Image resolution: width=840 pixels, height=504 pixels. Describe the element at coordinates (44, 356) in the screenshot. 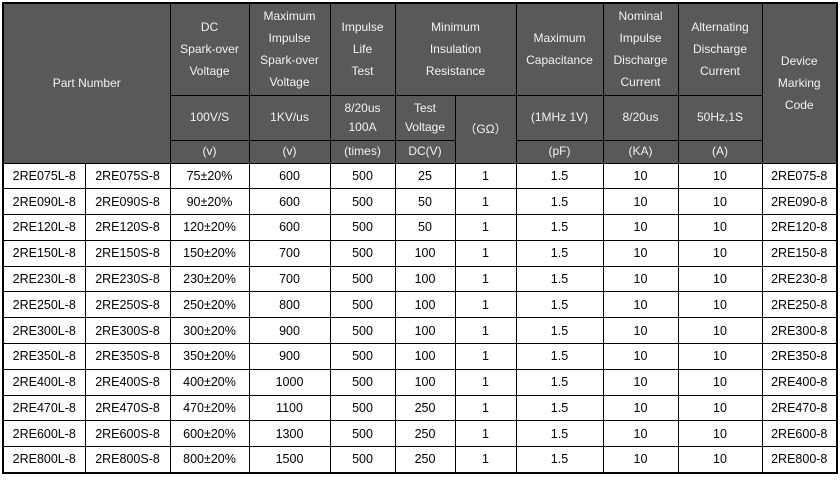

I see `part-number-l-cell: 2RE350L-8` at that location.